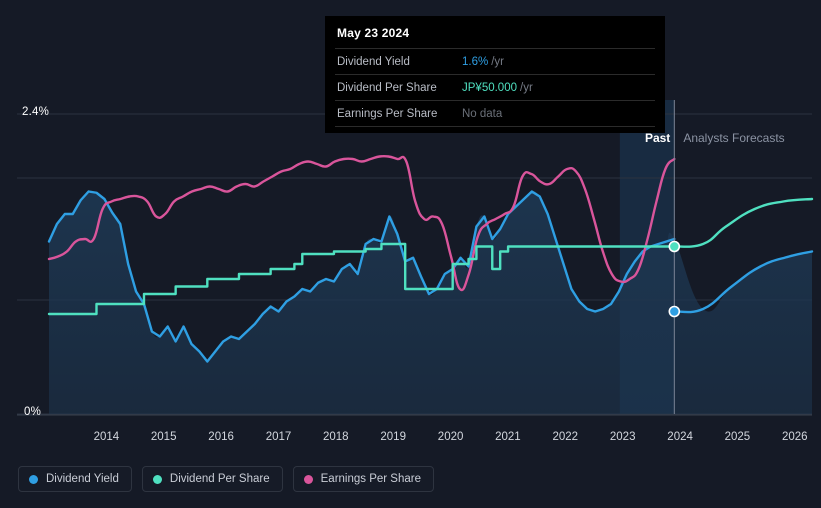  I want to click on x-axis-tick-2017: 2017, so click(278, 437).